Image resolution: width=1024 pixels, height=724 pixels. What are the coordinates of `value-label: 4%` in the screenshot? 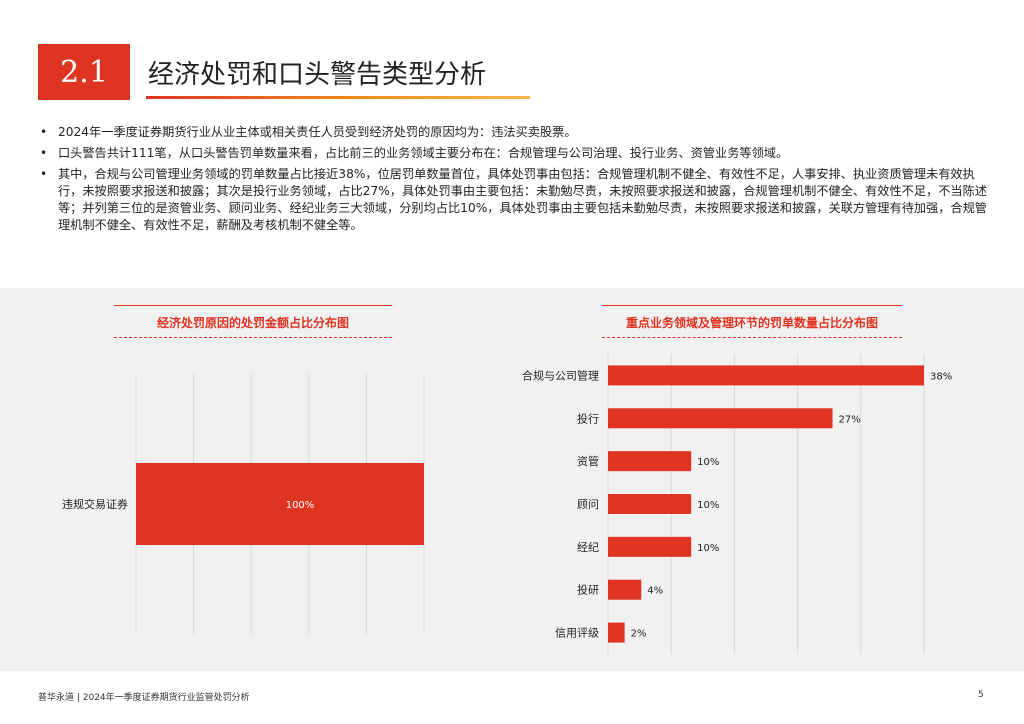 It's located at (655, 591).